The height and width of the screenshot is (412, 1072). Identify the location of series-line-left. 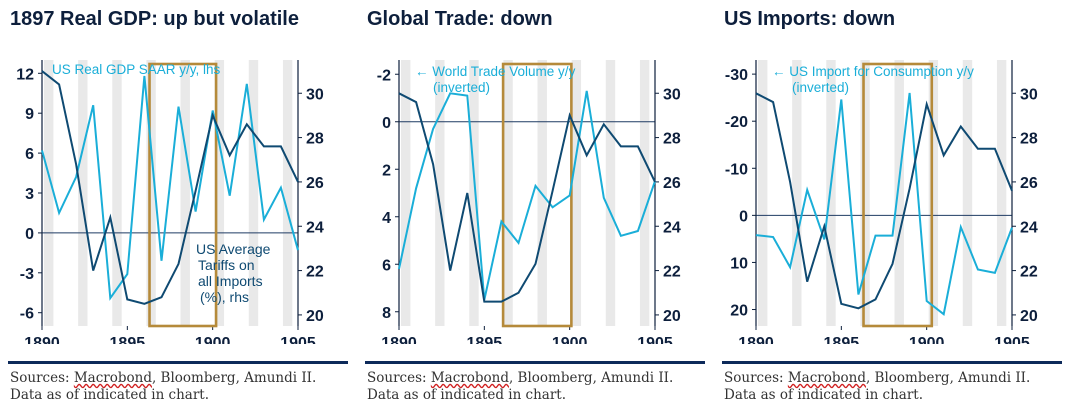
(527, 195).